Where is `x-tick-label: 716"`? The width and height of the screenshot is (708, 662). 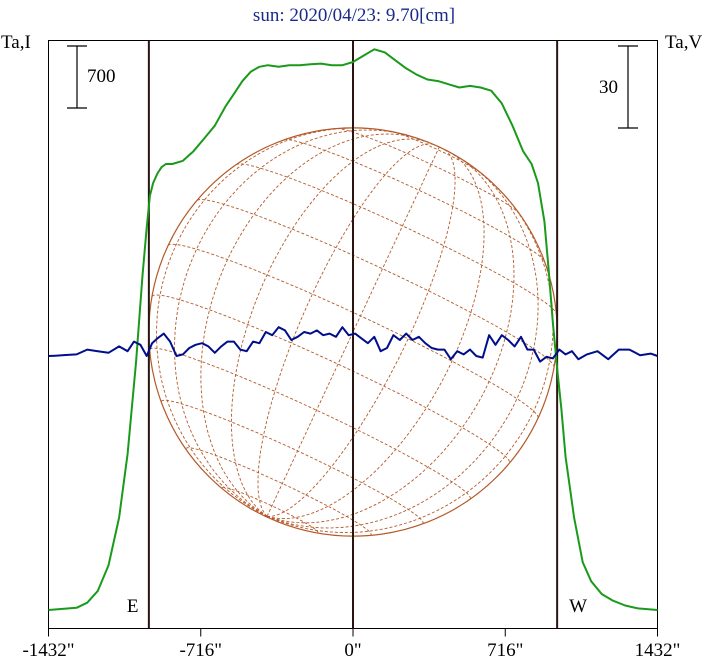
x-tick-label: 716" is located at coordinates (505, 650).